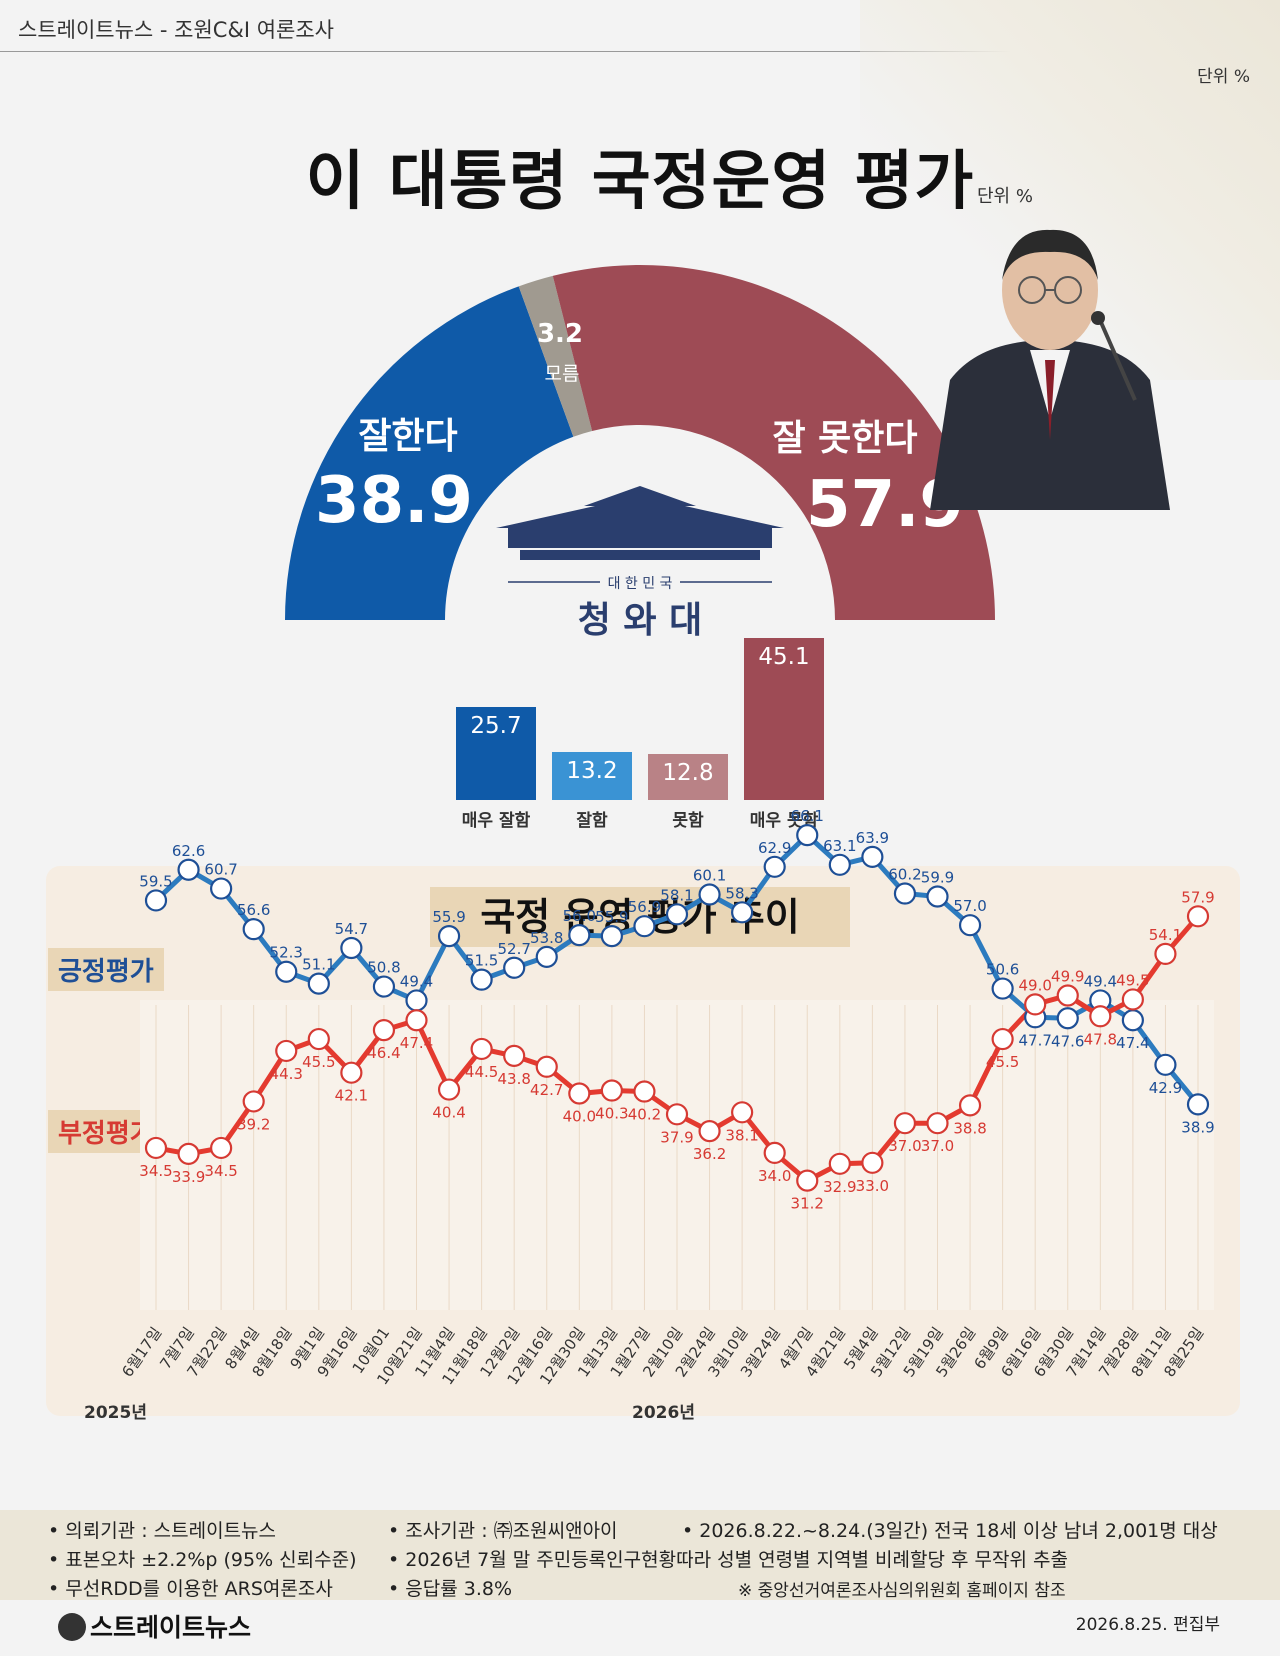 The width and height of the screenshot is (1280, 1656). I want to click on unit-title: 단위 %, so click(1005, 196).